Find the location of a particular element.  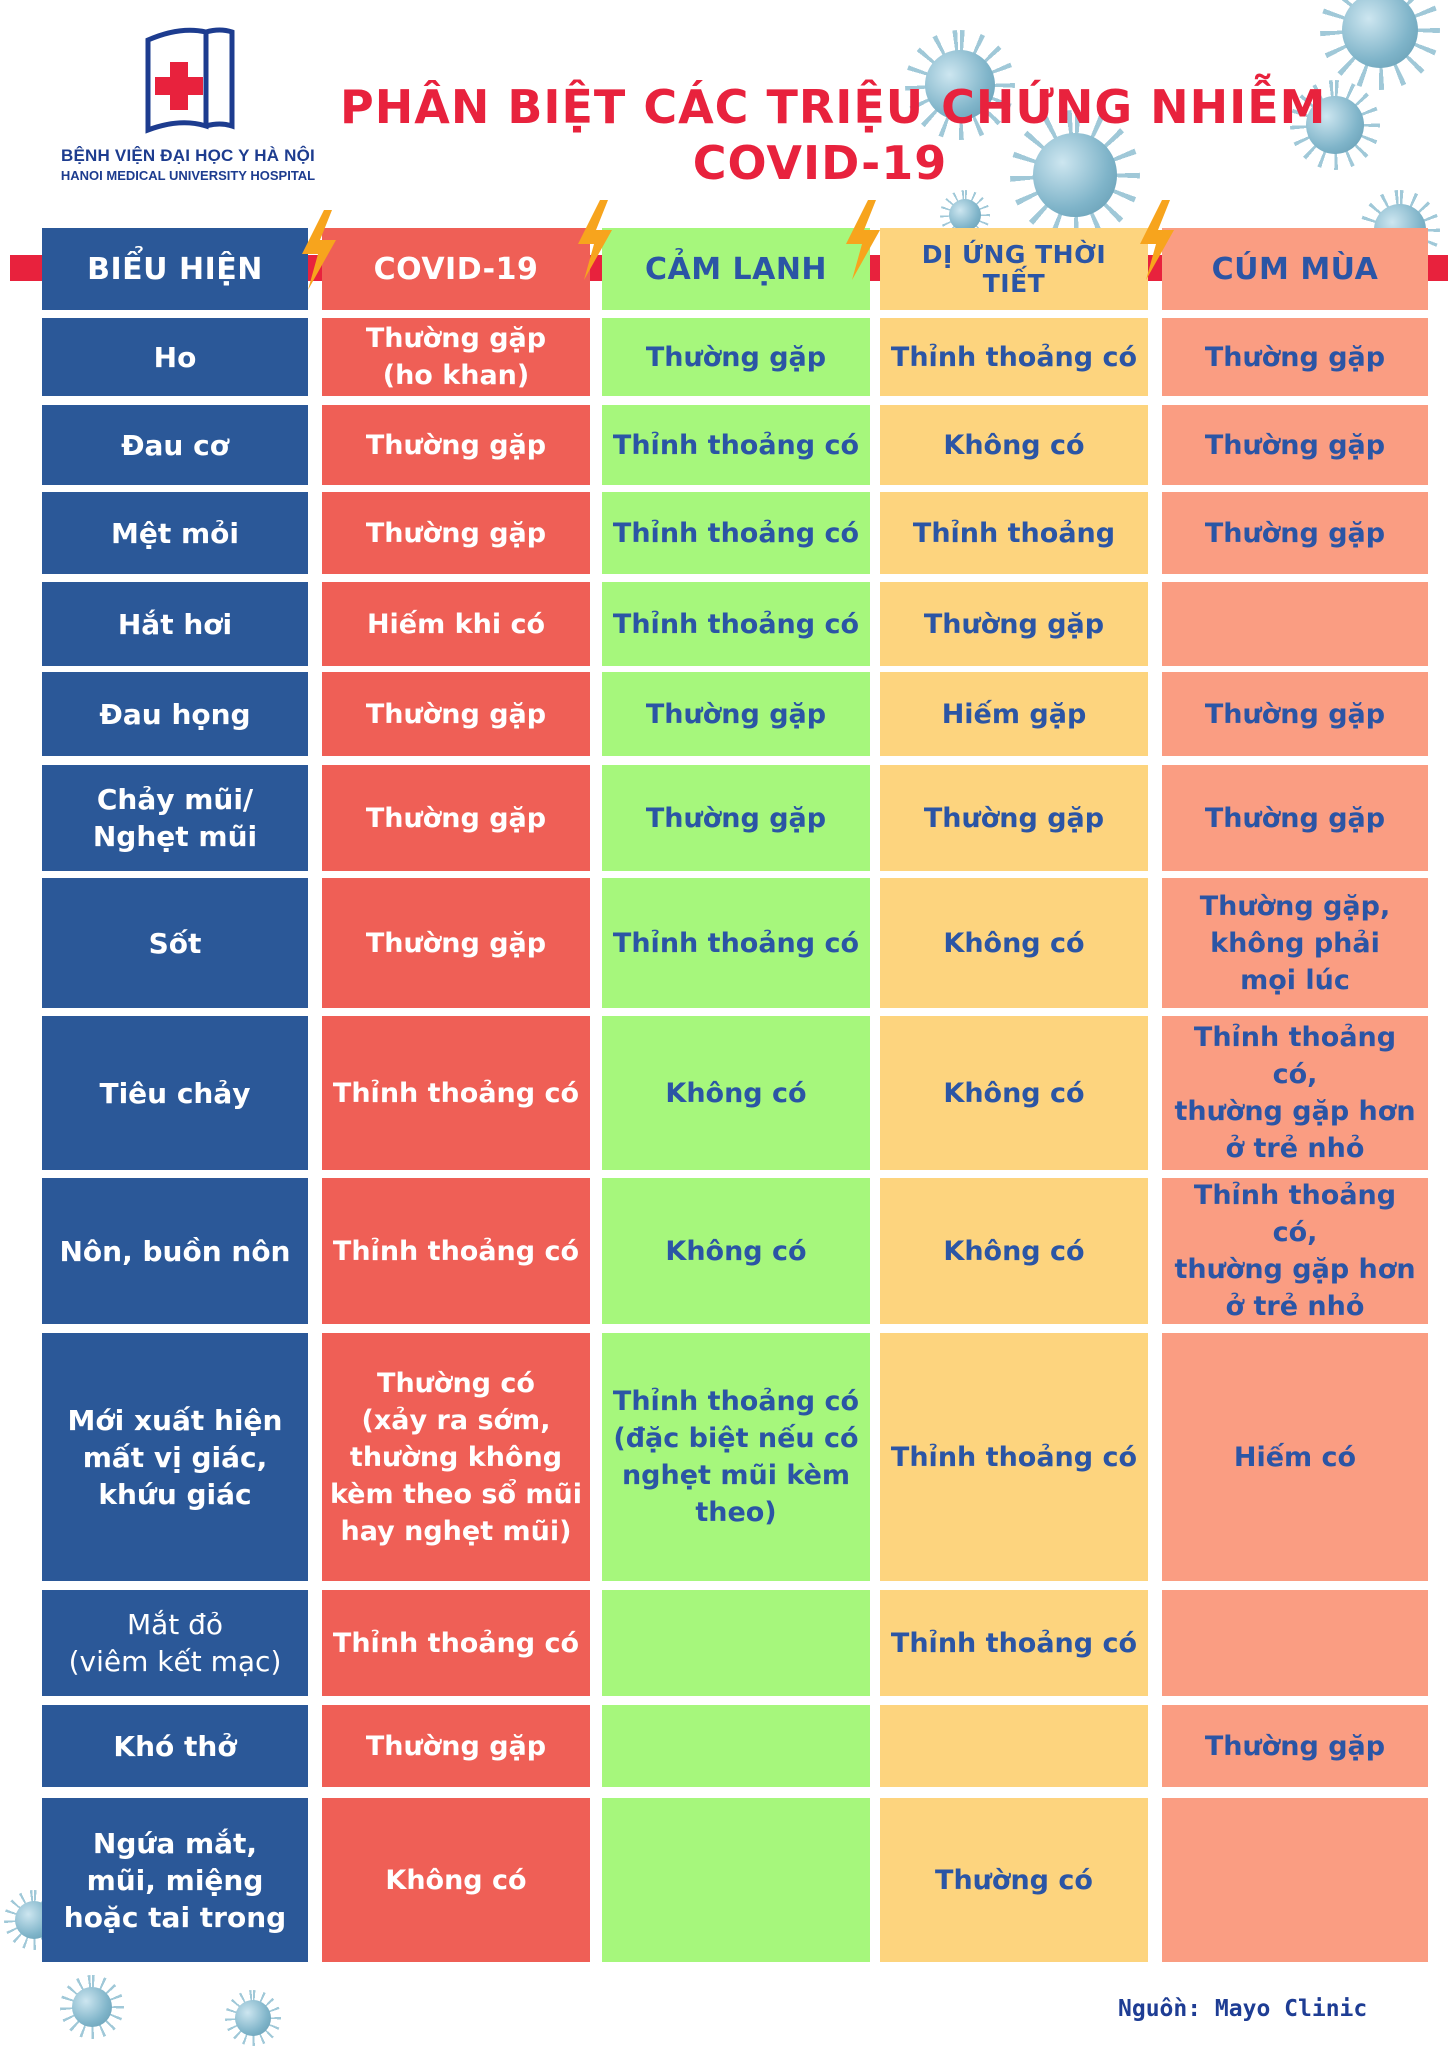

symptom-cell: Mắt đỏ (viêm kết mạc) is located at coordinates (175, 1643).